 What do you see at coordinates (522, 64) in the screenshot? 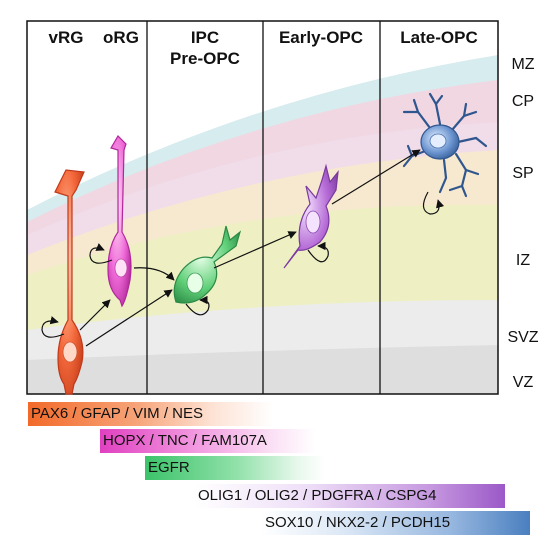
I see `zone-label-mz: MZ` at bounding box center [522, 64].